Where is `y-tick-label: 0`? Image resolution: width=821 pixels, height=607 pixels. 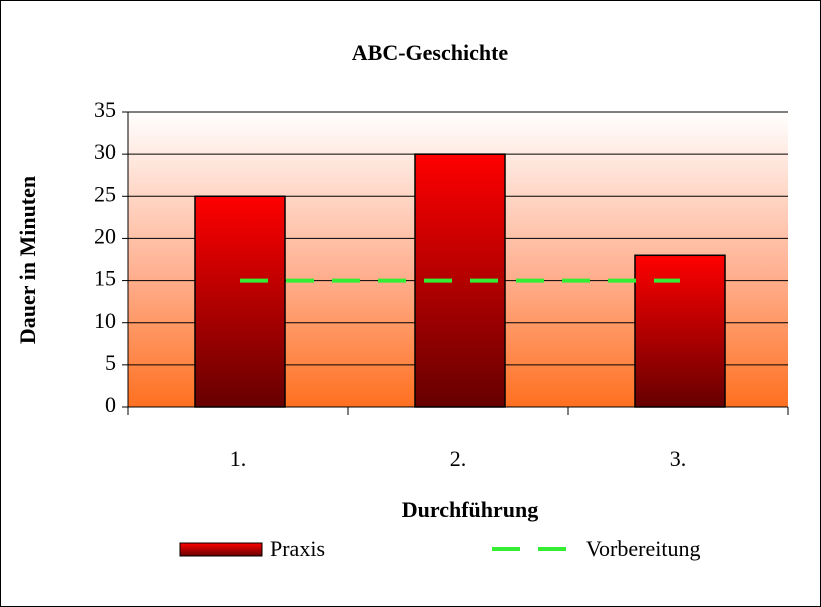 y-tick-label: 0 is located at coordinates (110, 404).